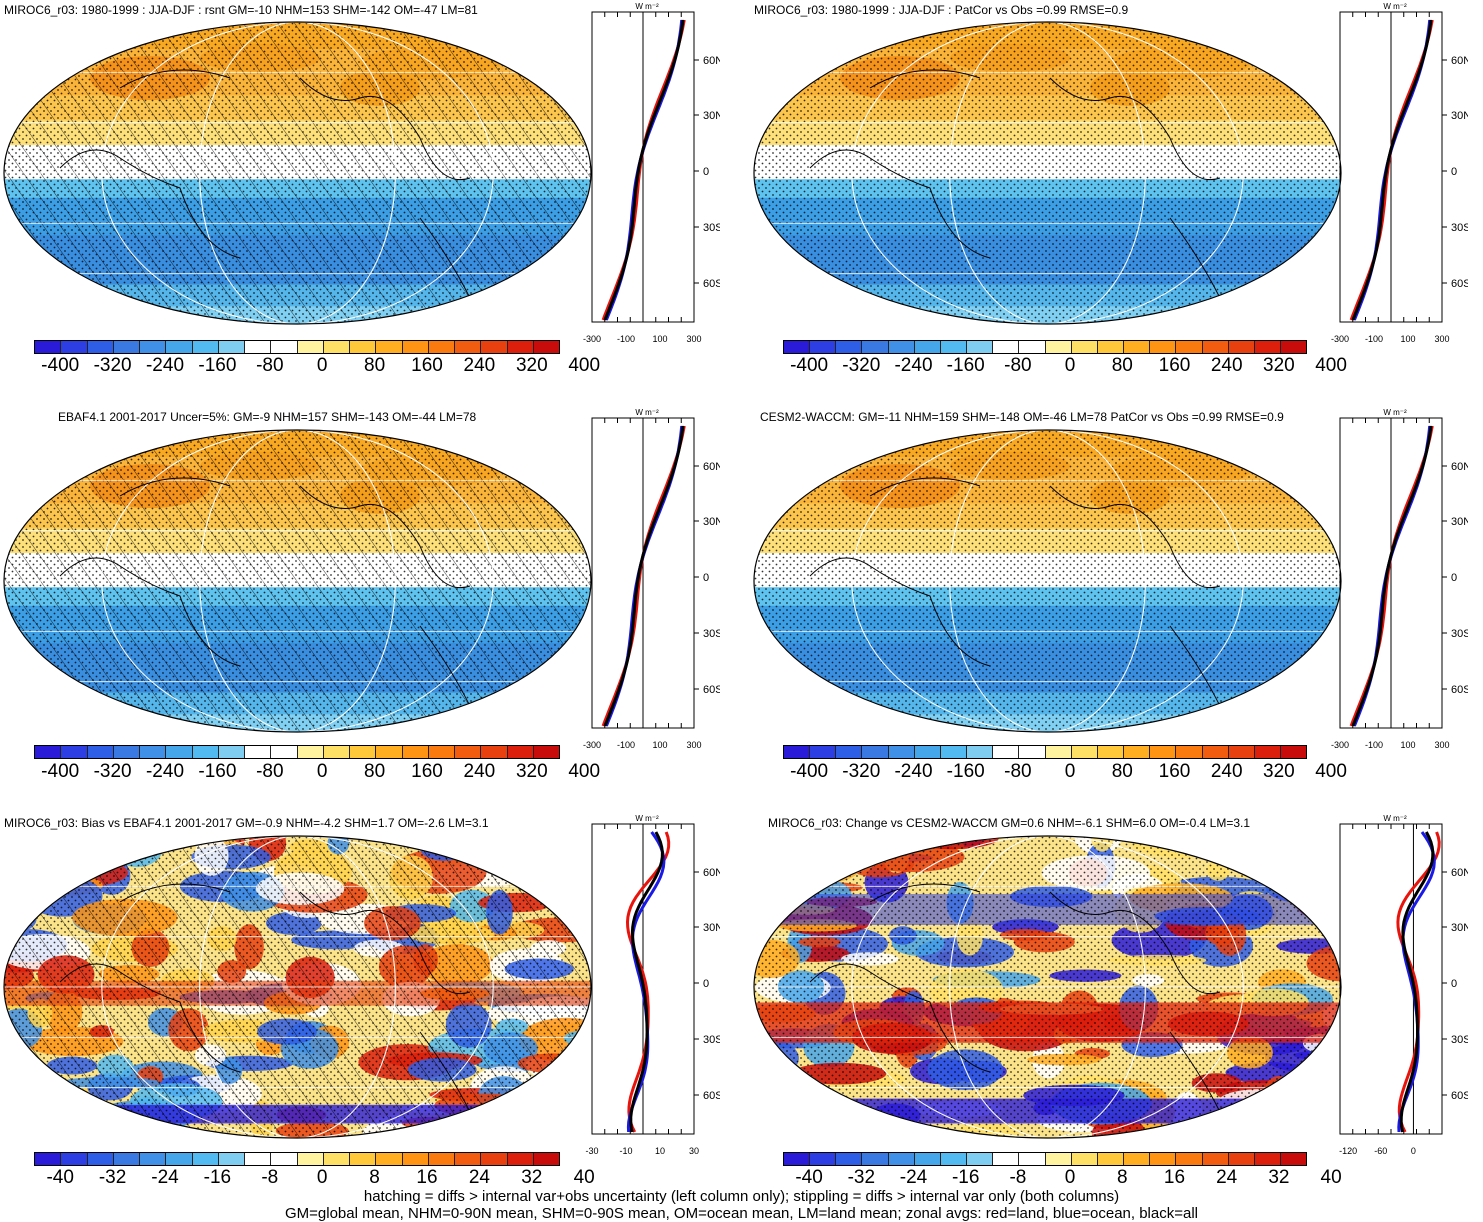  Describe the element at coordinates (651, 579) in the screenshot. I see `zonal-plot-3: W m⁻² 60N 30N 0 30S 60S -300 -100 100 300` at that location.